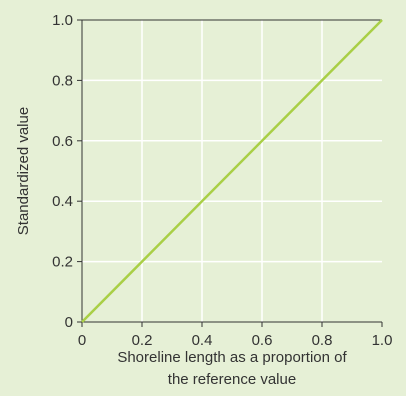 The height and width of the screenshot is (396, 406). What do you see at coordinates (202, 340) in the screenshot?
I see `x-tick-label: 0.4` at bounding box center [202, 340].